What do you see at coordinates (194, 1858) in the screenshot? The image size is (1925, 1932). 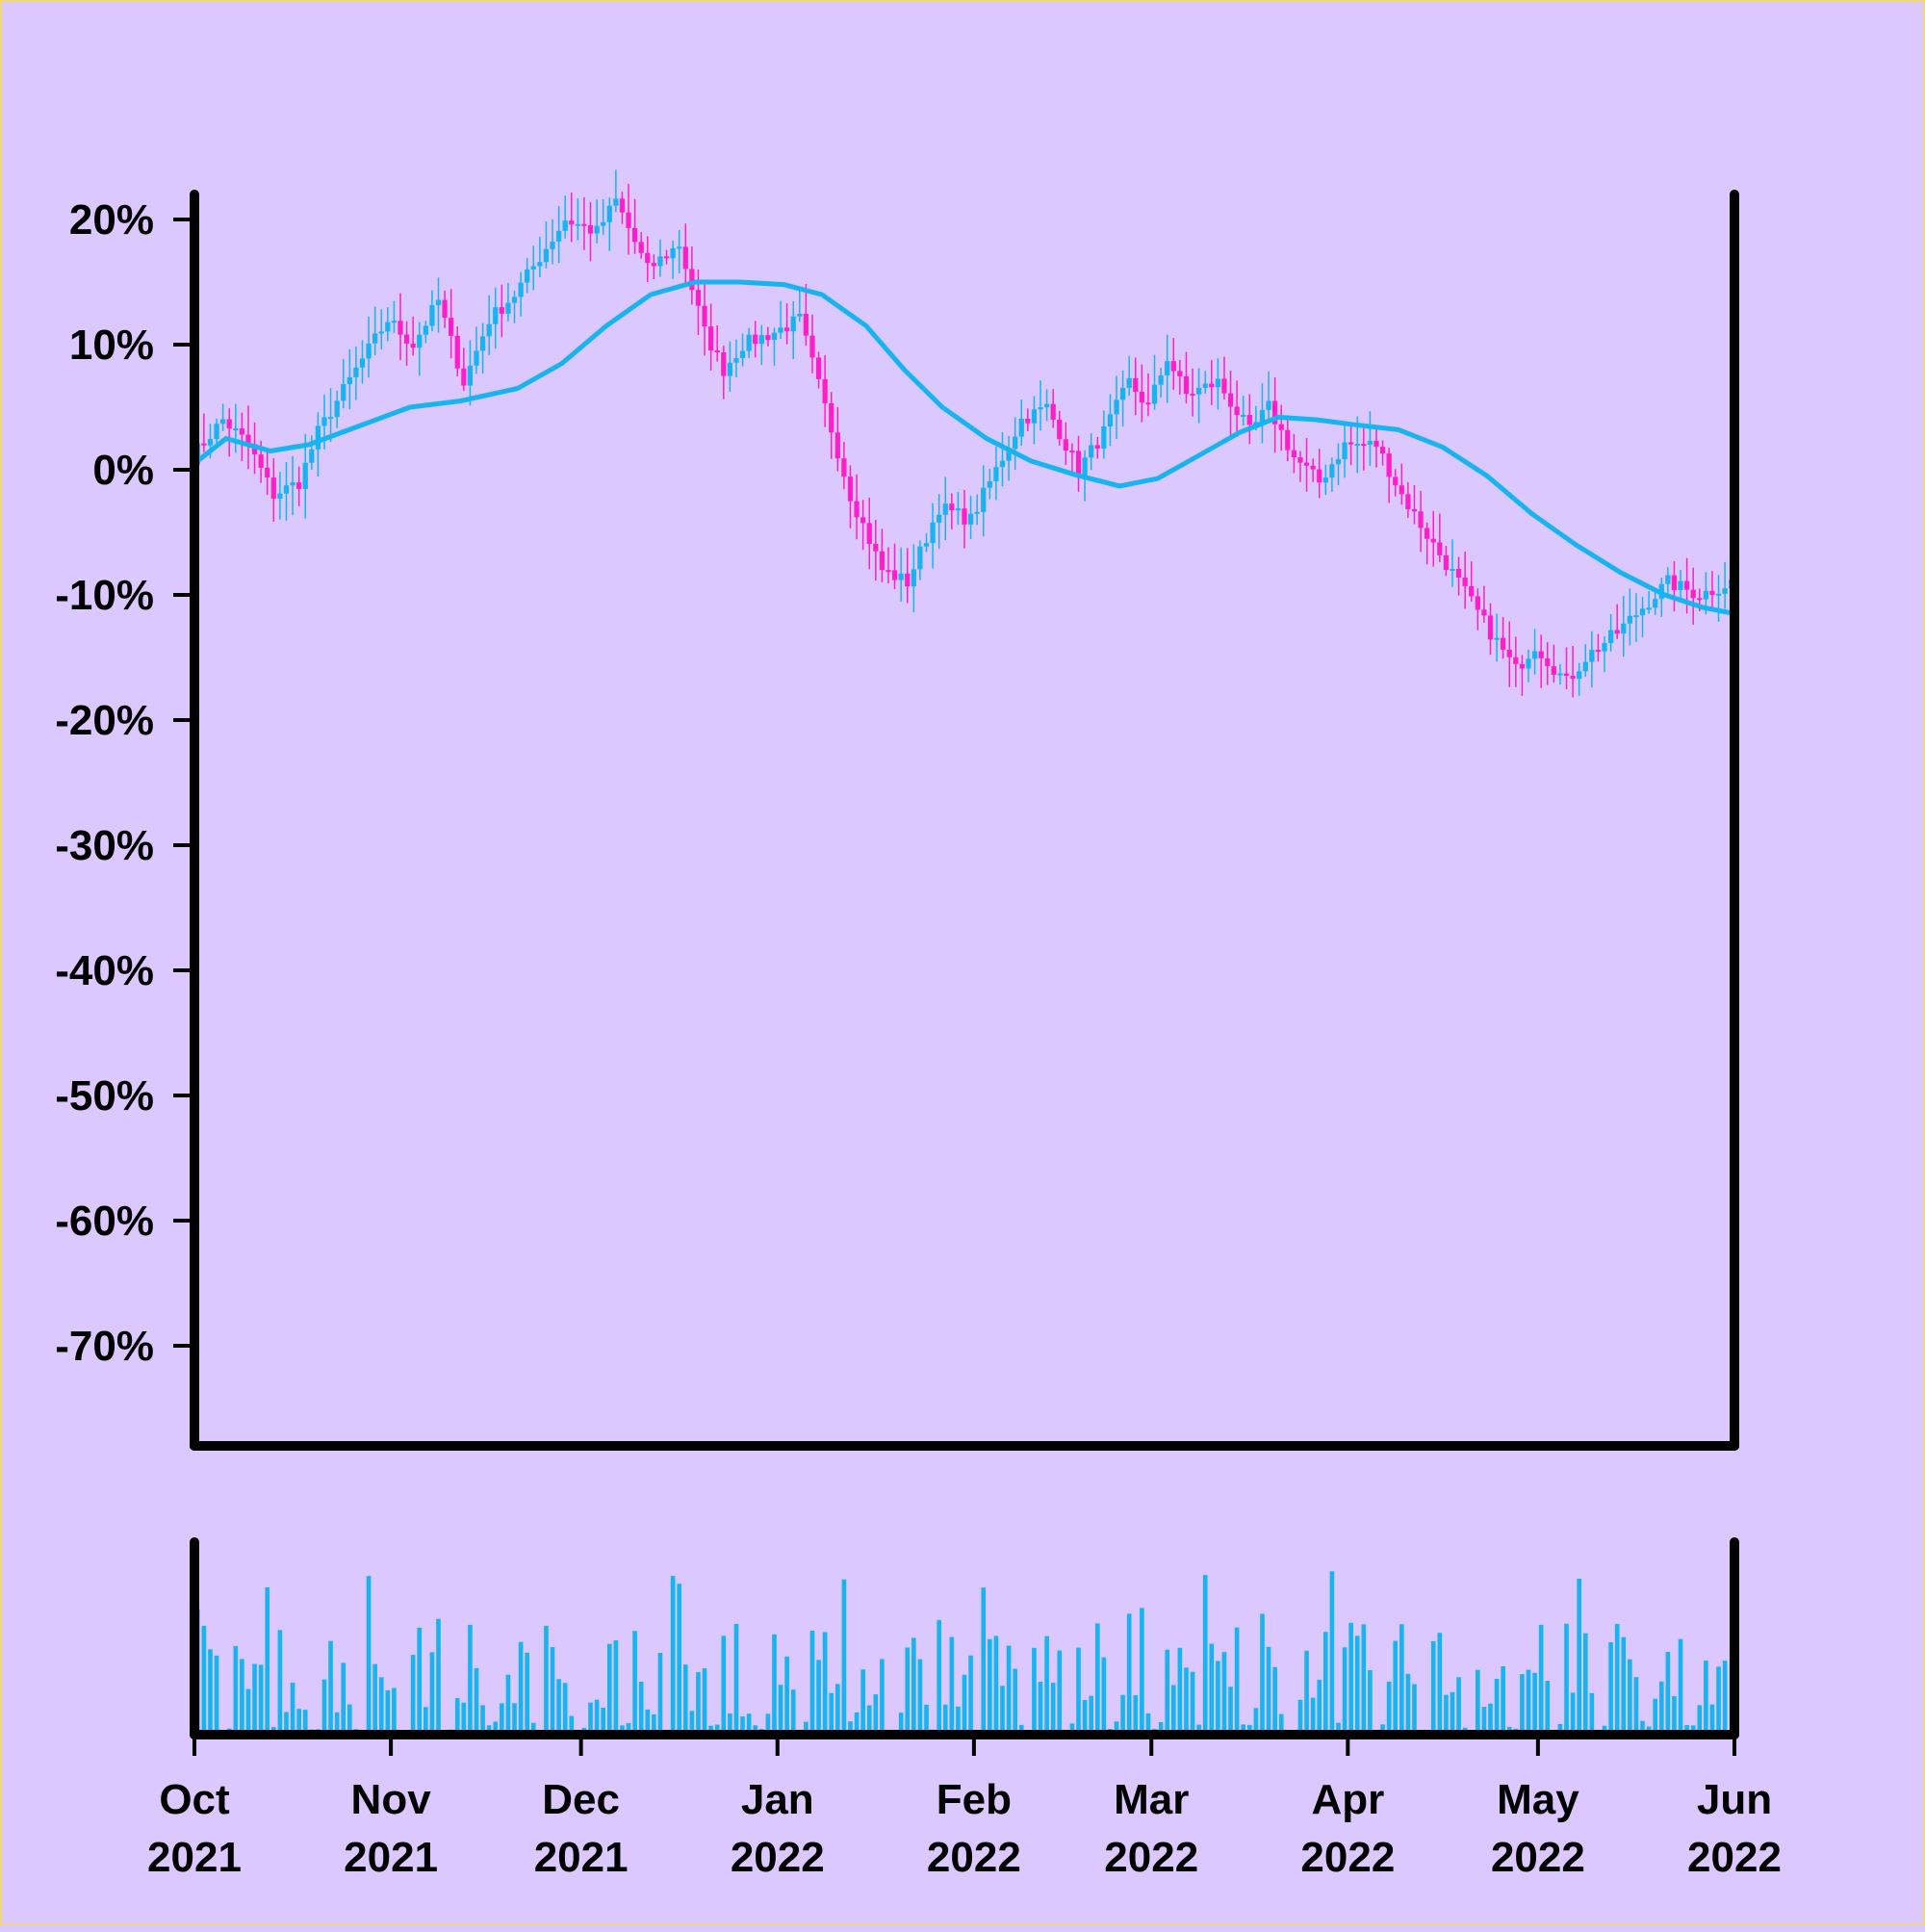 I see `x-tick-year-label: 2021` at bounding box center [194, 1858].